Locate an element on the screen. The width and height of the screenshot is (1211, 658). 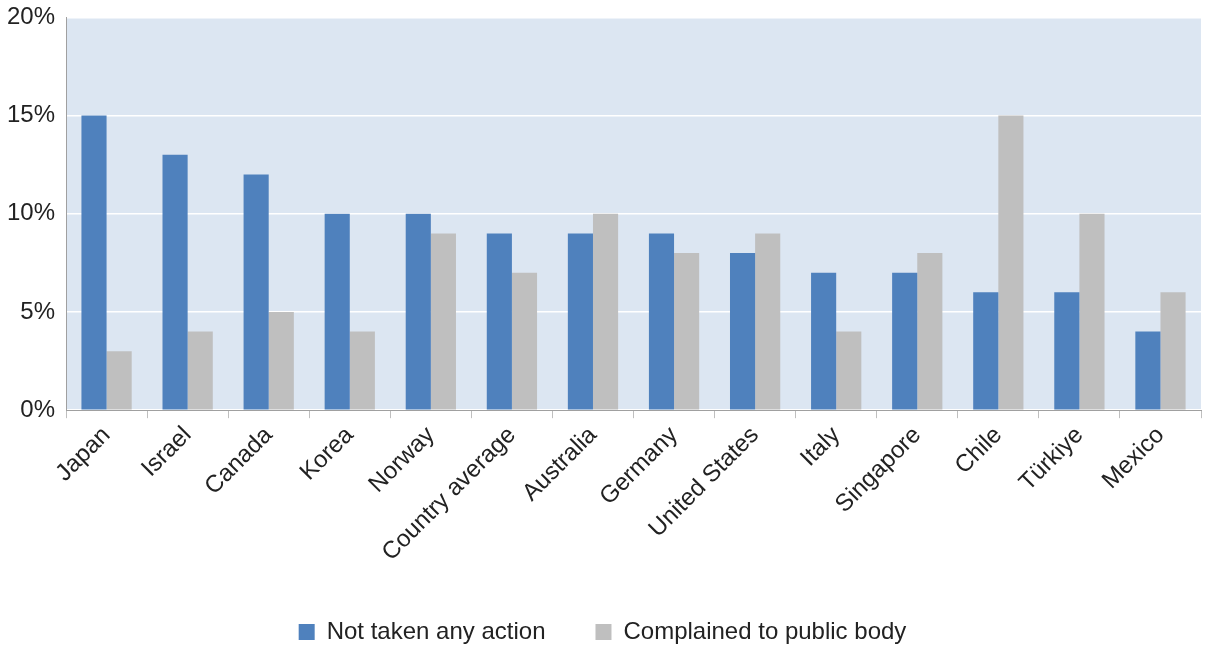
y-tick-label: 0% is located at coordinates (38, 408).